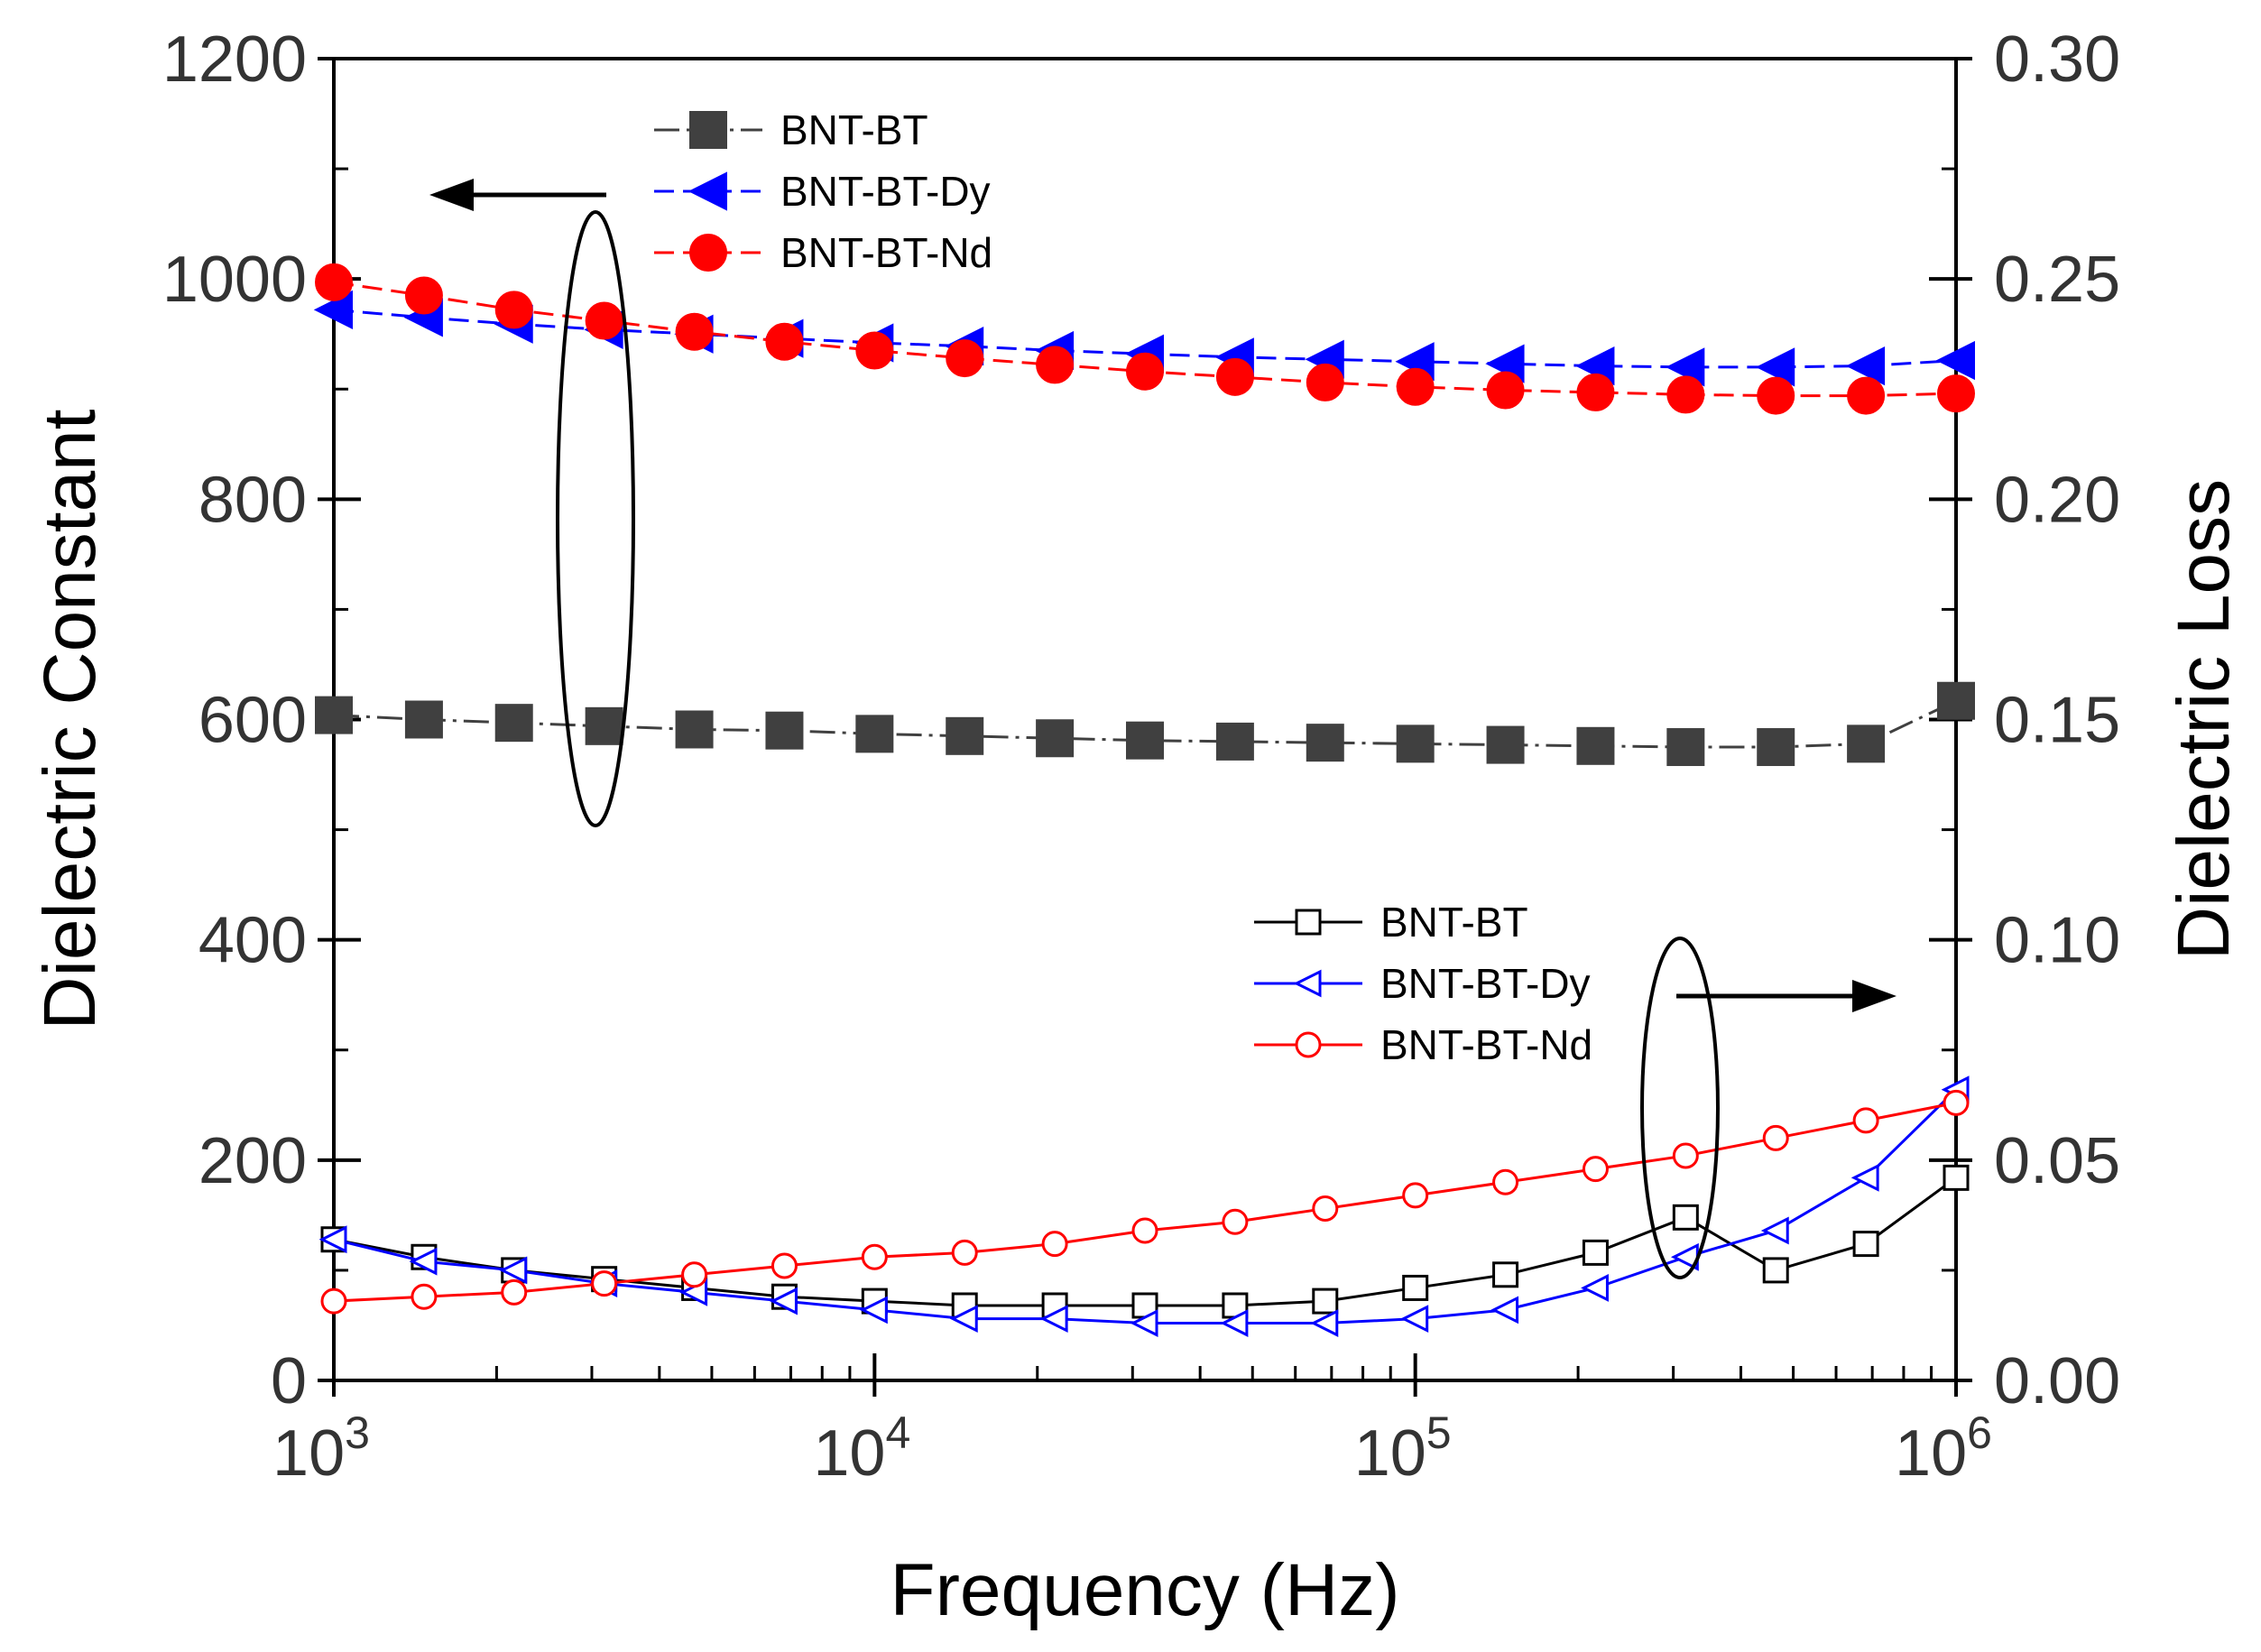 The width and height of the screenshot is (2261, 1652). Describe the element at coordinates (1485, 983) in the screenshot. I see `bottom-legend-label: BNT-BT-Dy` at that location.